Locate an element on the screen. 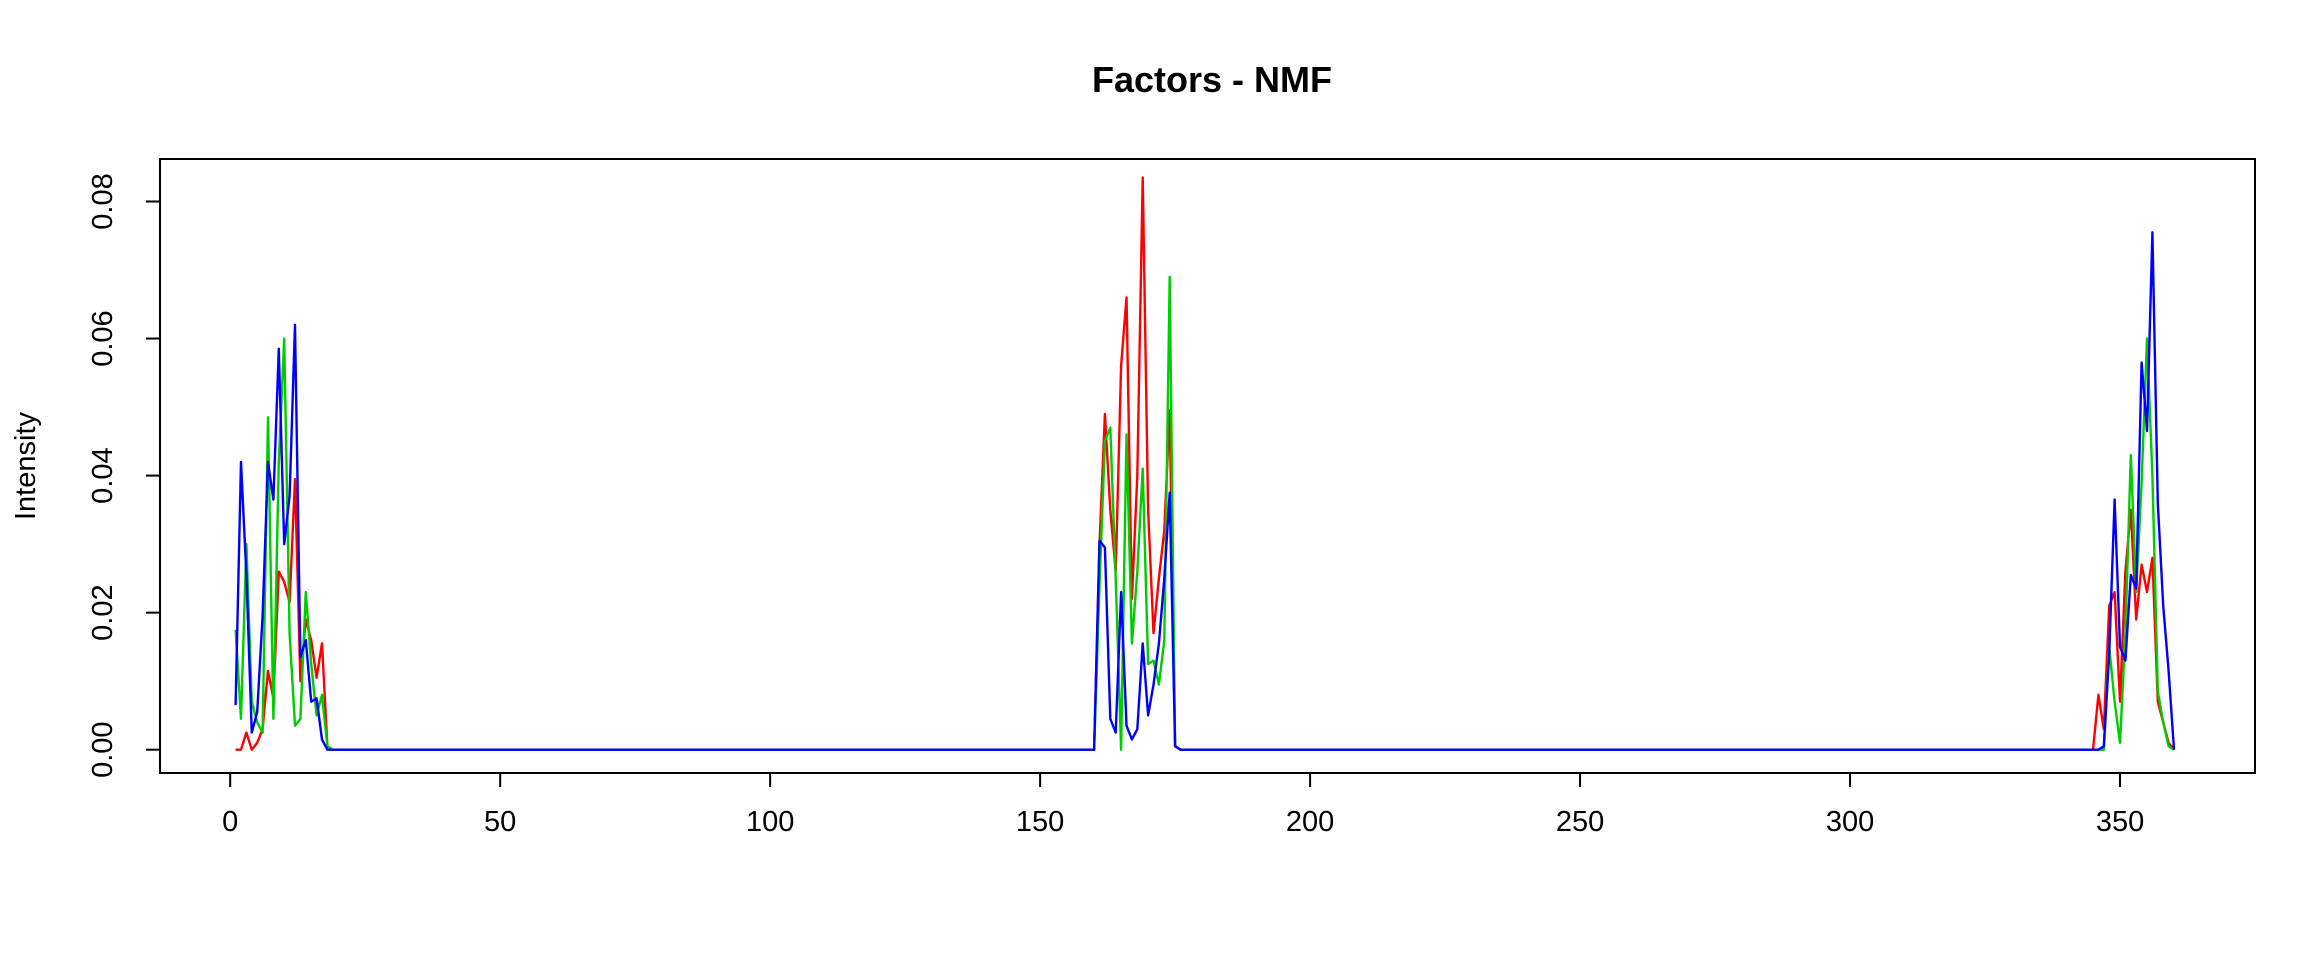 The image size is (2304, 960). x-axis: 0 50 100 150 200 250 300 350 is located at coordinates (1183, 805).